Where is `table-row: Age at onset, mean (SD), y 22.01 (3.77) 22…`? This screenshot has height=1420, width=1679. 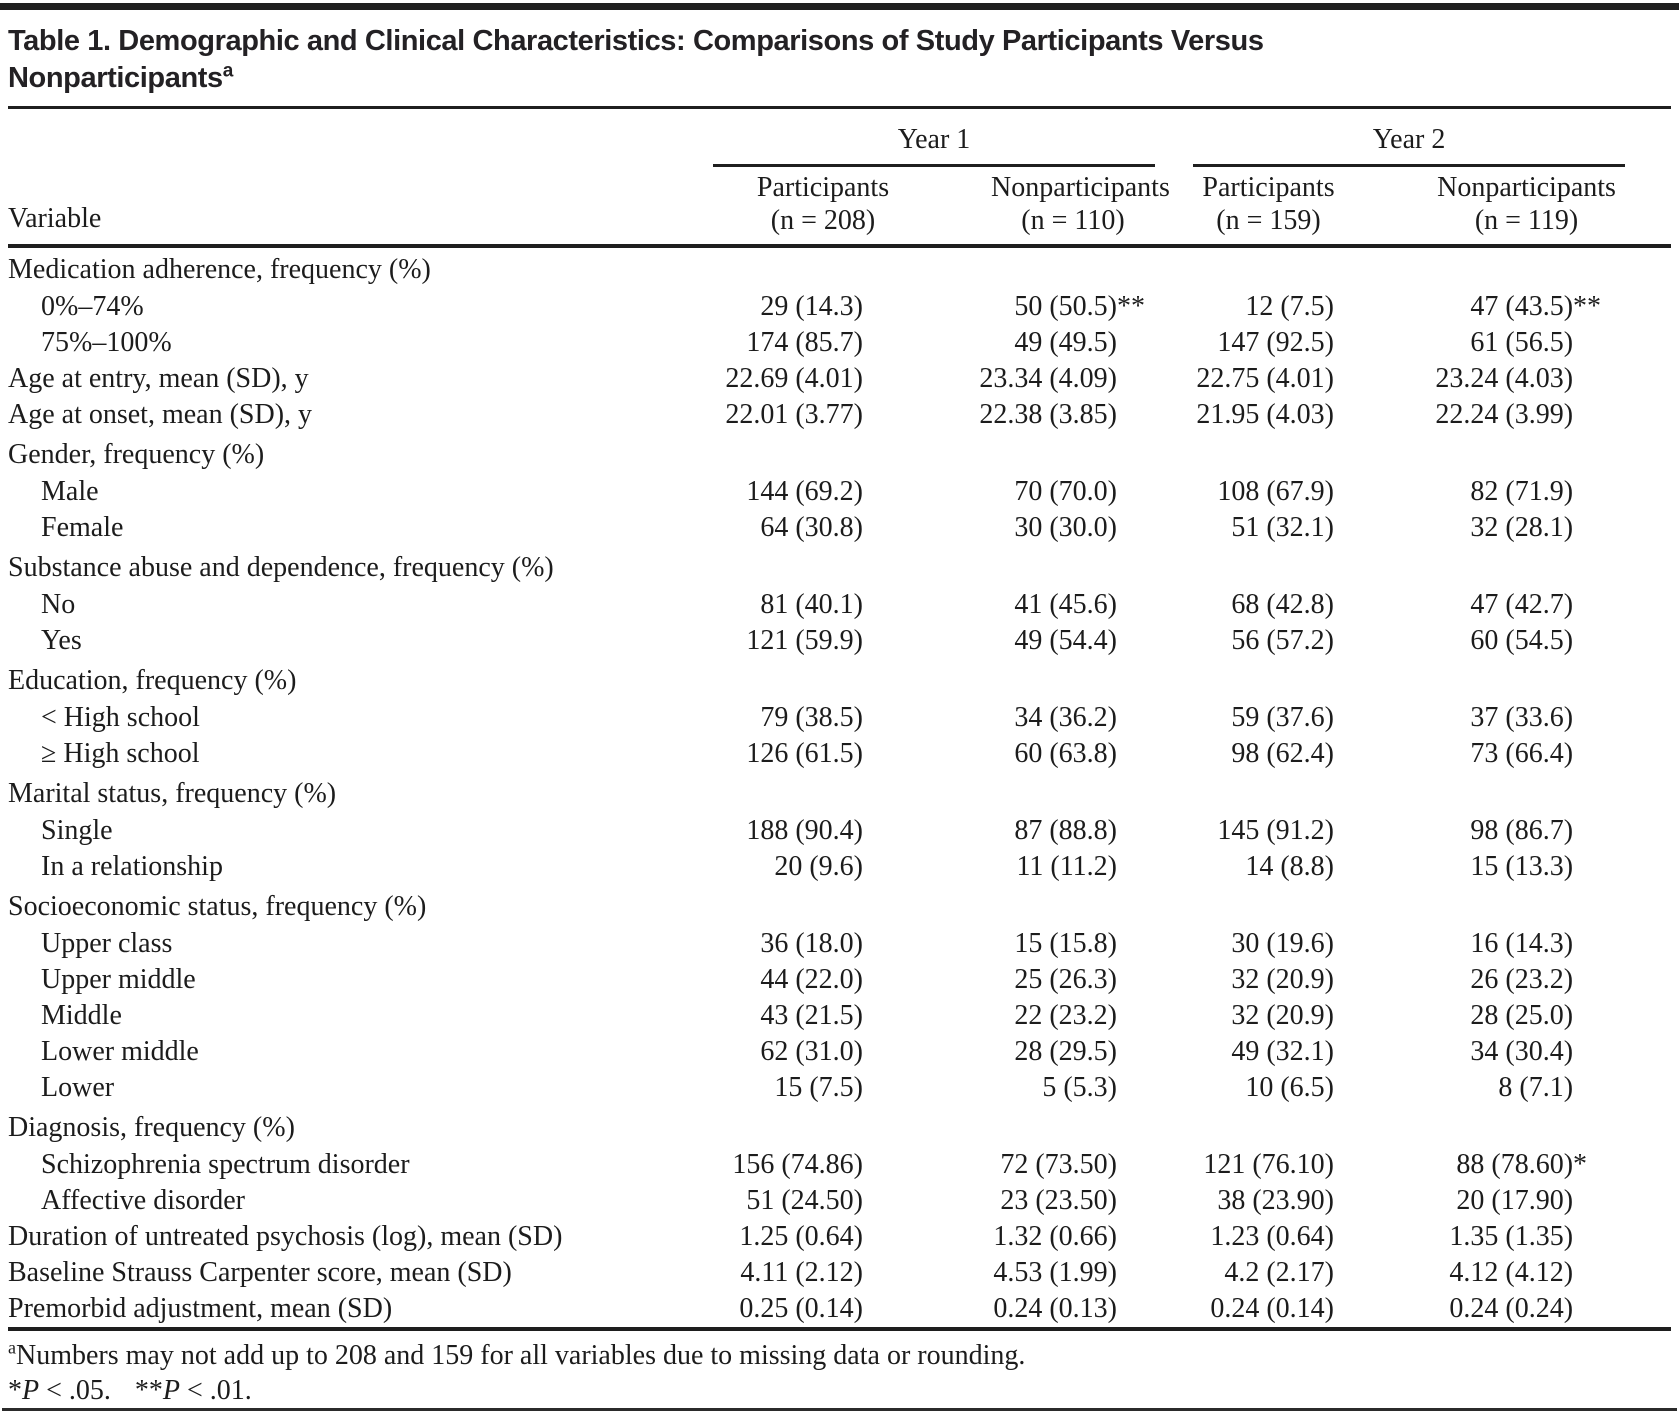
table-row: Age at onset, mean (SD), y 22.01 (3.77) 22… is located at coordinates (839, 415).